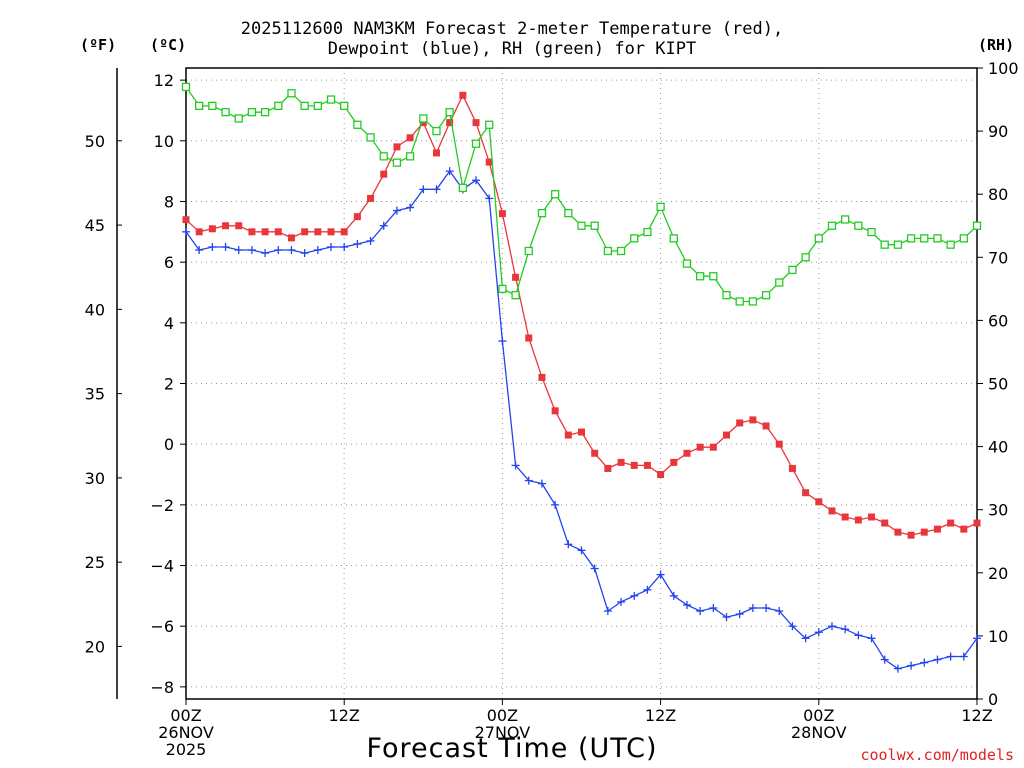 This screenshot has height=768, width=1024. Describe the element at coordinates (169, 384) in the screenshot. I see `celsius-tick-label: 2` at that location.